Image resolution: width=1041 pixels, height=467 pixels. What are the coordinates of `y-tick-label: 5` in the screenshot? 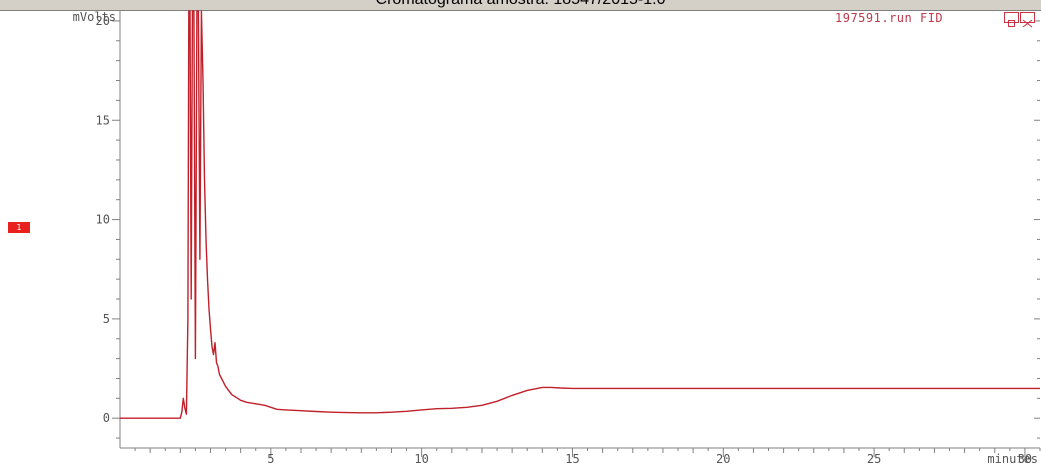 It's located at (106, 319).